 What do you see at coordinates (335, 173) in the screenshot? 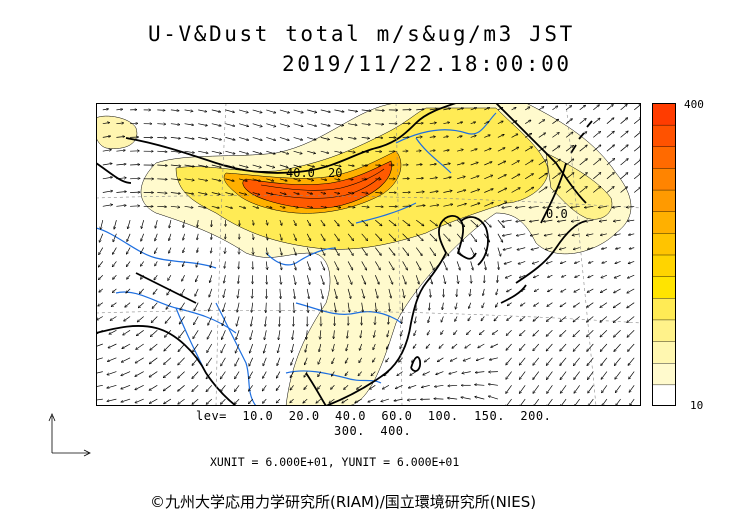
I see `contour-label-20: 20` at bounding box center [335, 173].